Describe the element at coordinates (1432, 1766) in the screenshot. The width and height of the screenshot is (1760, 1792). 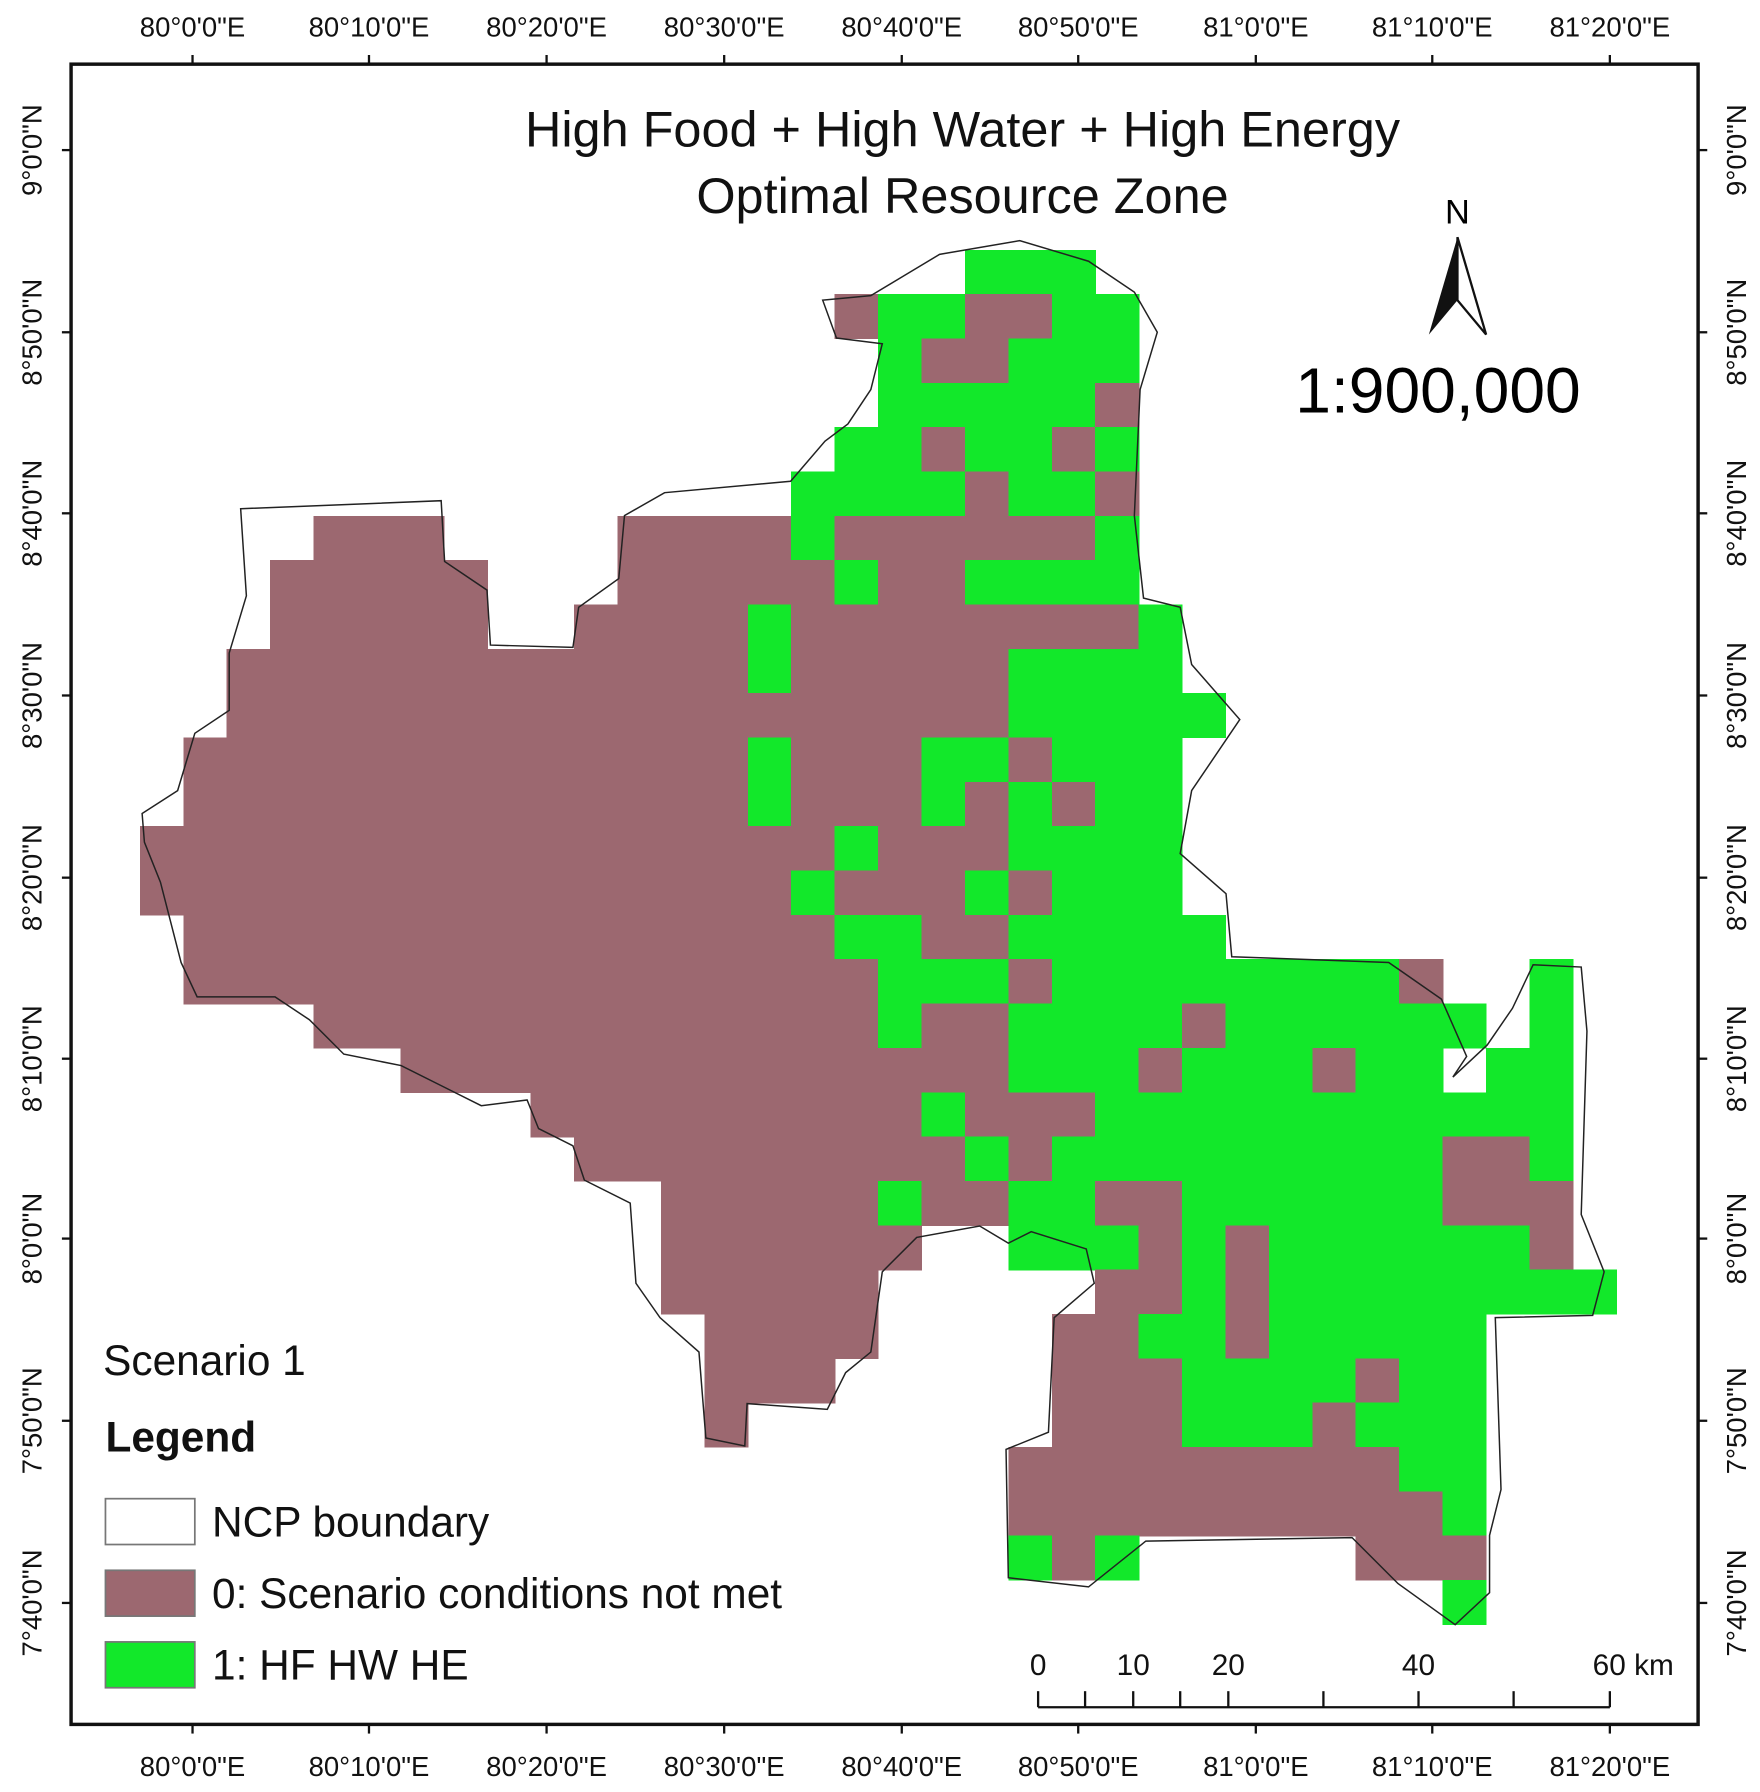
I see `lon-label: 81°10'0"E` at that location.